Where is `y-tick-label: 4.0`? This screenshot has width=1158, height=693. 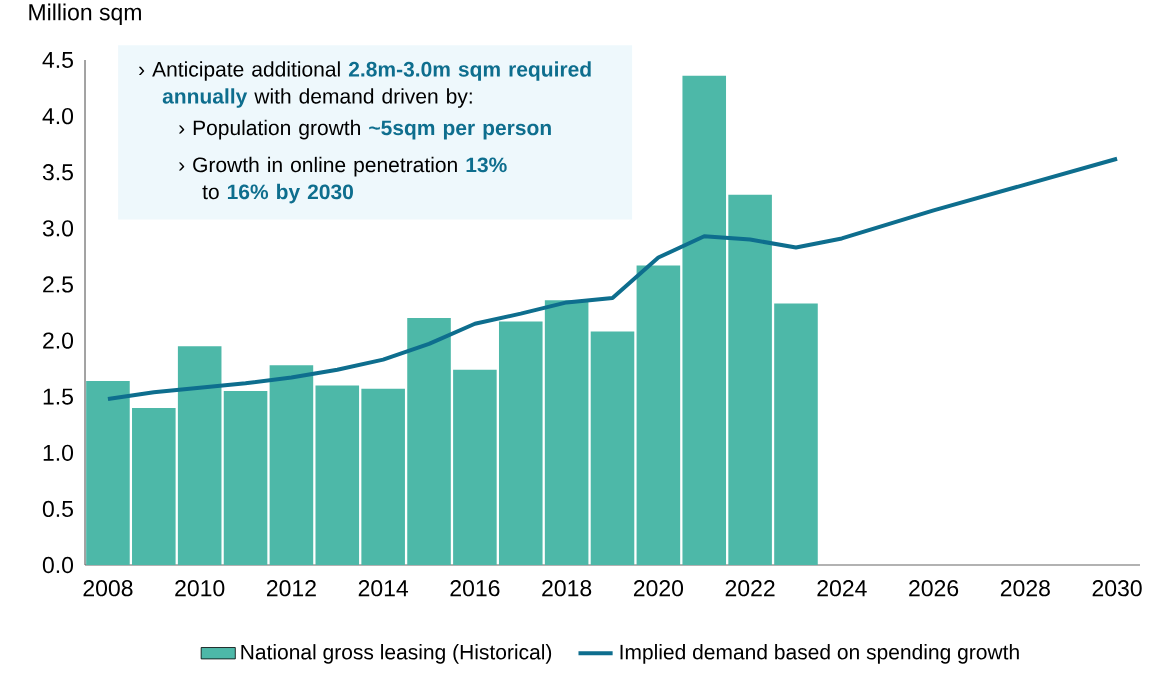 y-tick-label: 4.0 is located at coordinates (58, 116).